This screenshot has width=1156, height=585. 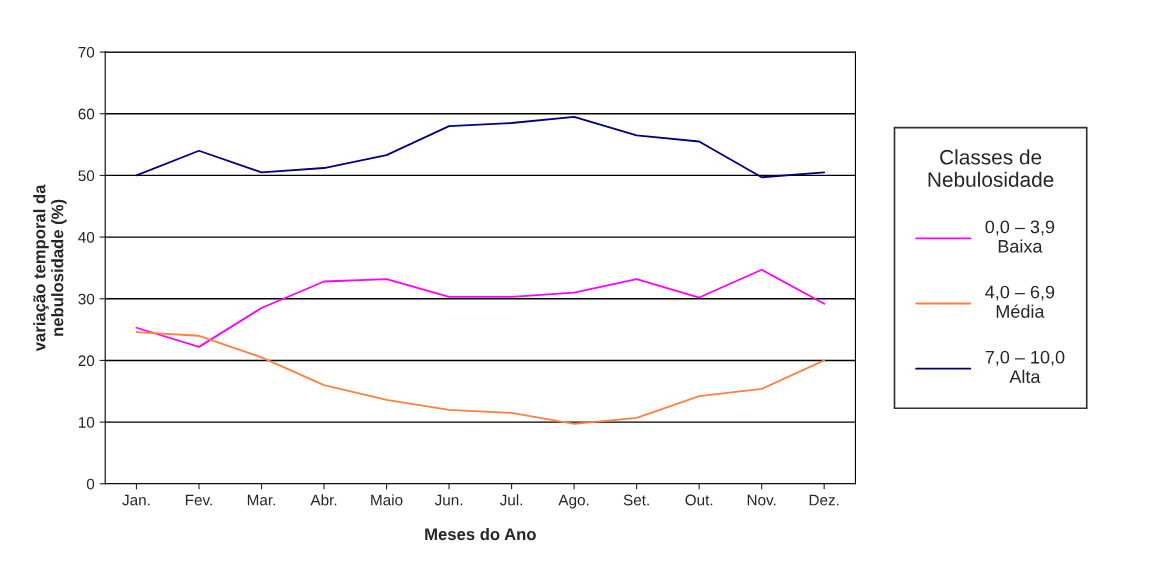 I want to click on x-tick-label: Jul., so click(x=511, y=500).